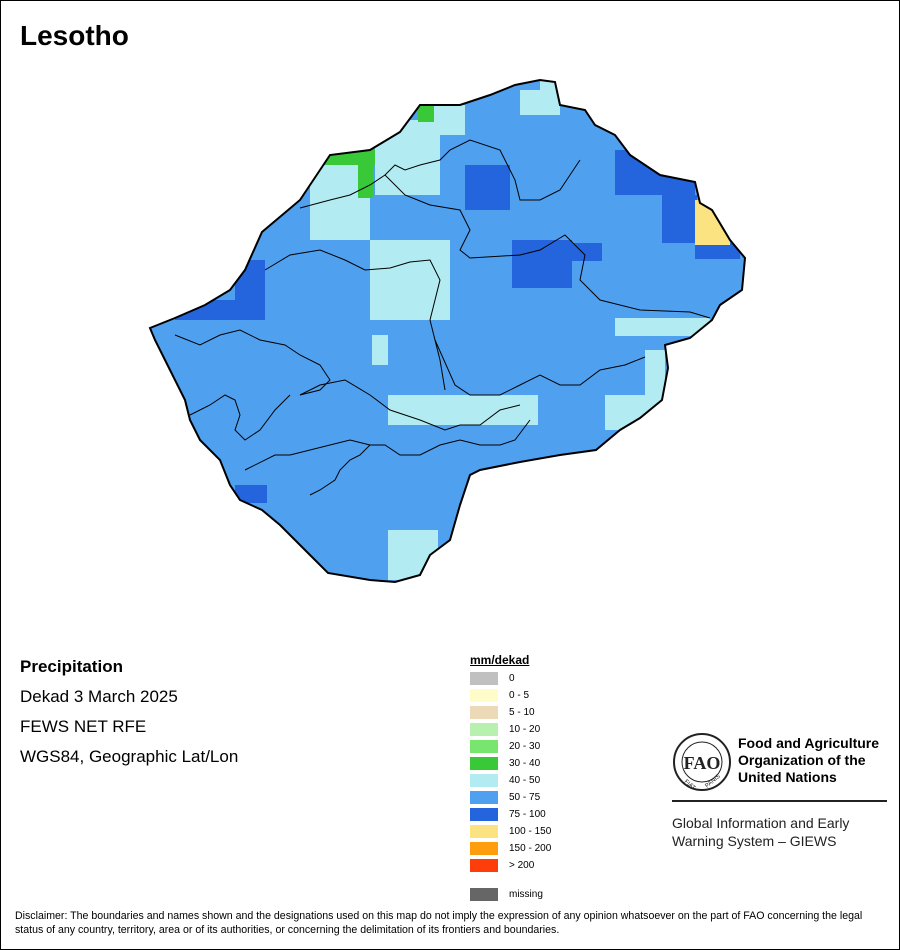 This screenshot has width=900, height=950. What do you see at coordinates (508, 814) in the screenshot?
I see `legend-item: 75 - 100` at bounding box center [508, 814].